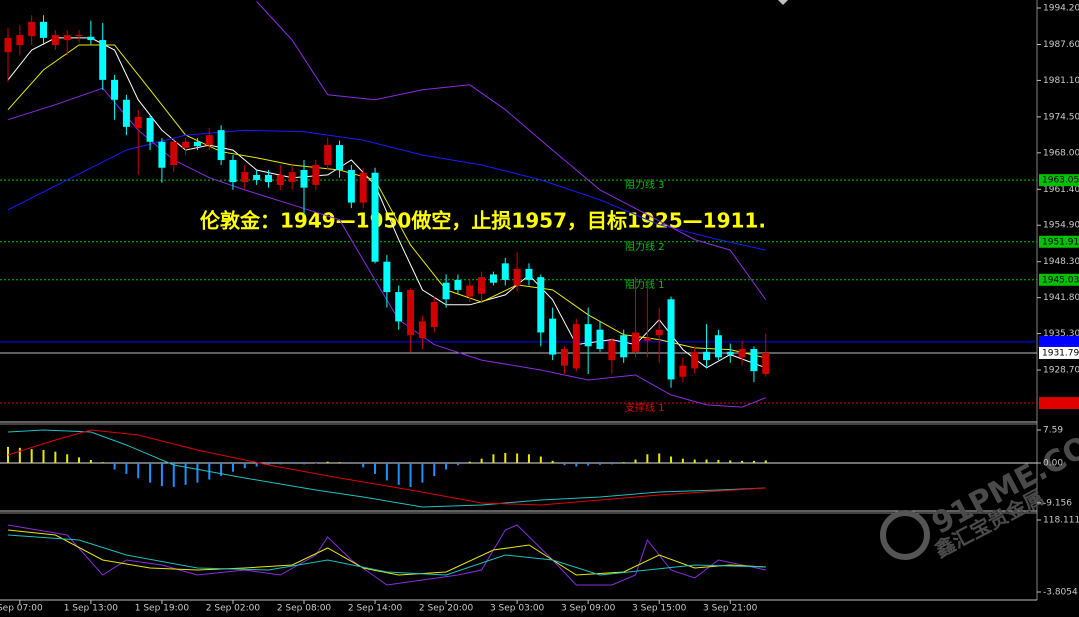 The height and width of the screenshot is (617, 1079). I want to click on y-tick-label: 1987.60, so click(1061, 45).